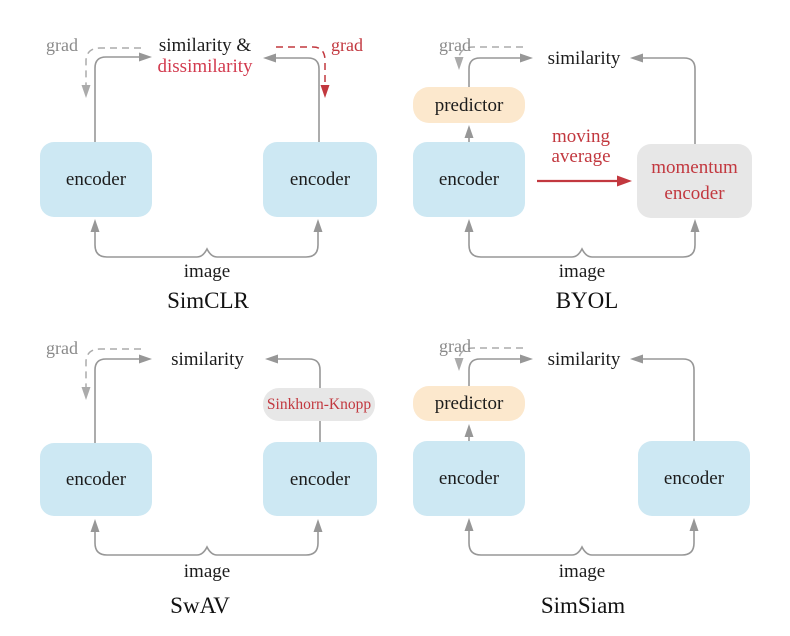 This screenshot has height=636, width=790. What do you see at coordinates (208, 300) in the screenshot?
I see `panel-caption: SimCLR` at bounding box center [208, 300].